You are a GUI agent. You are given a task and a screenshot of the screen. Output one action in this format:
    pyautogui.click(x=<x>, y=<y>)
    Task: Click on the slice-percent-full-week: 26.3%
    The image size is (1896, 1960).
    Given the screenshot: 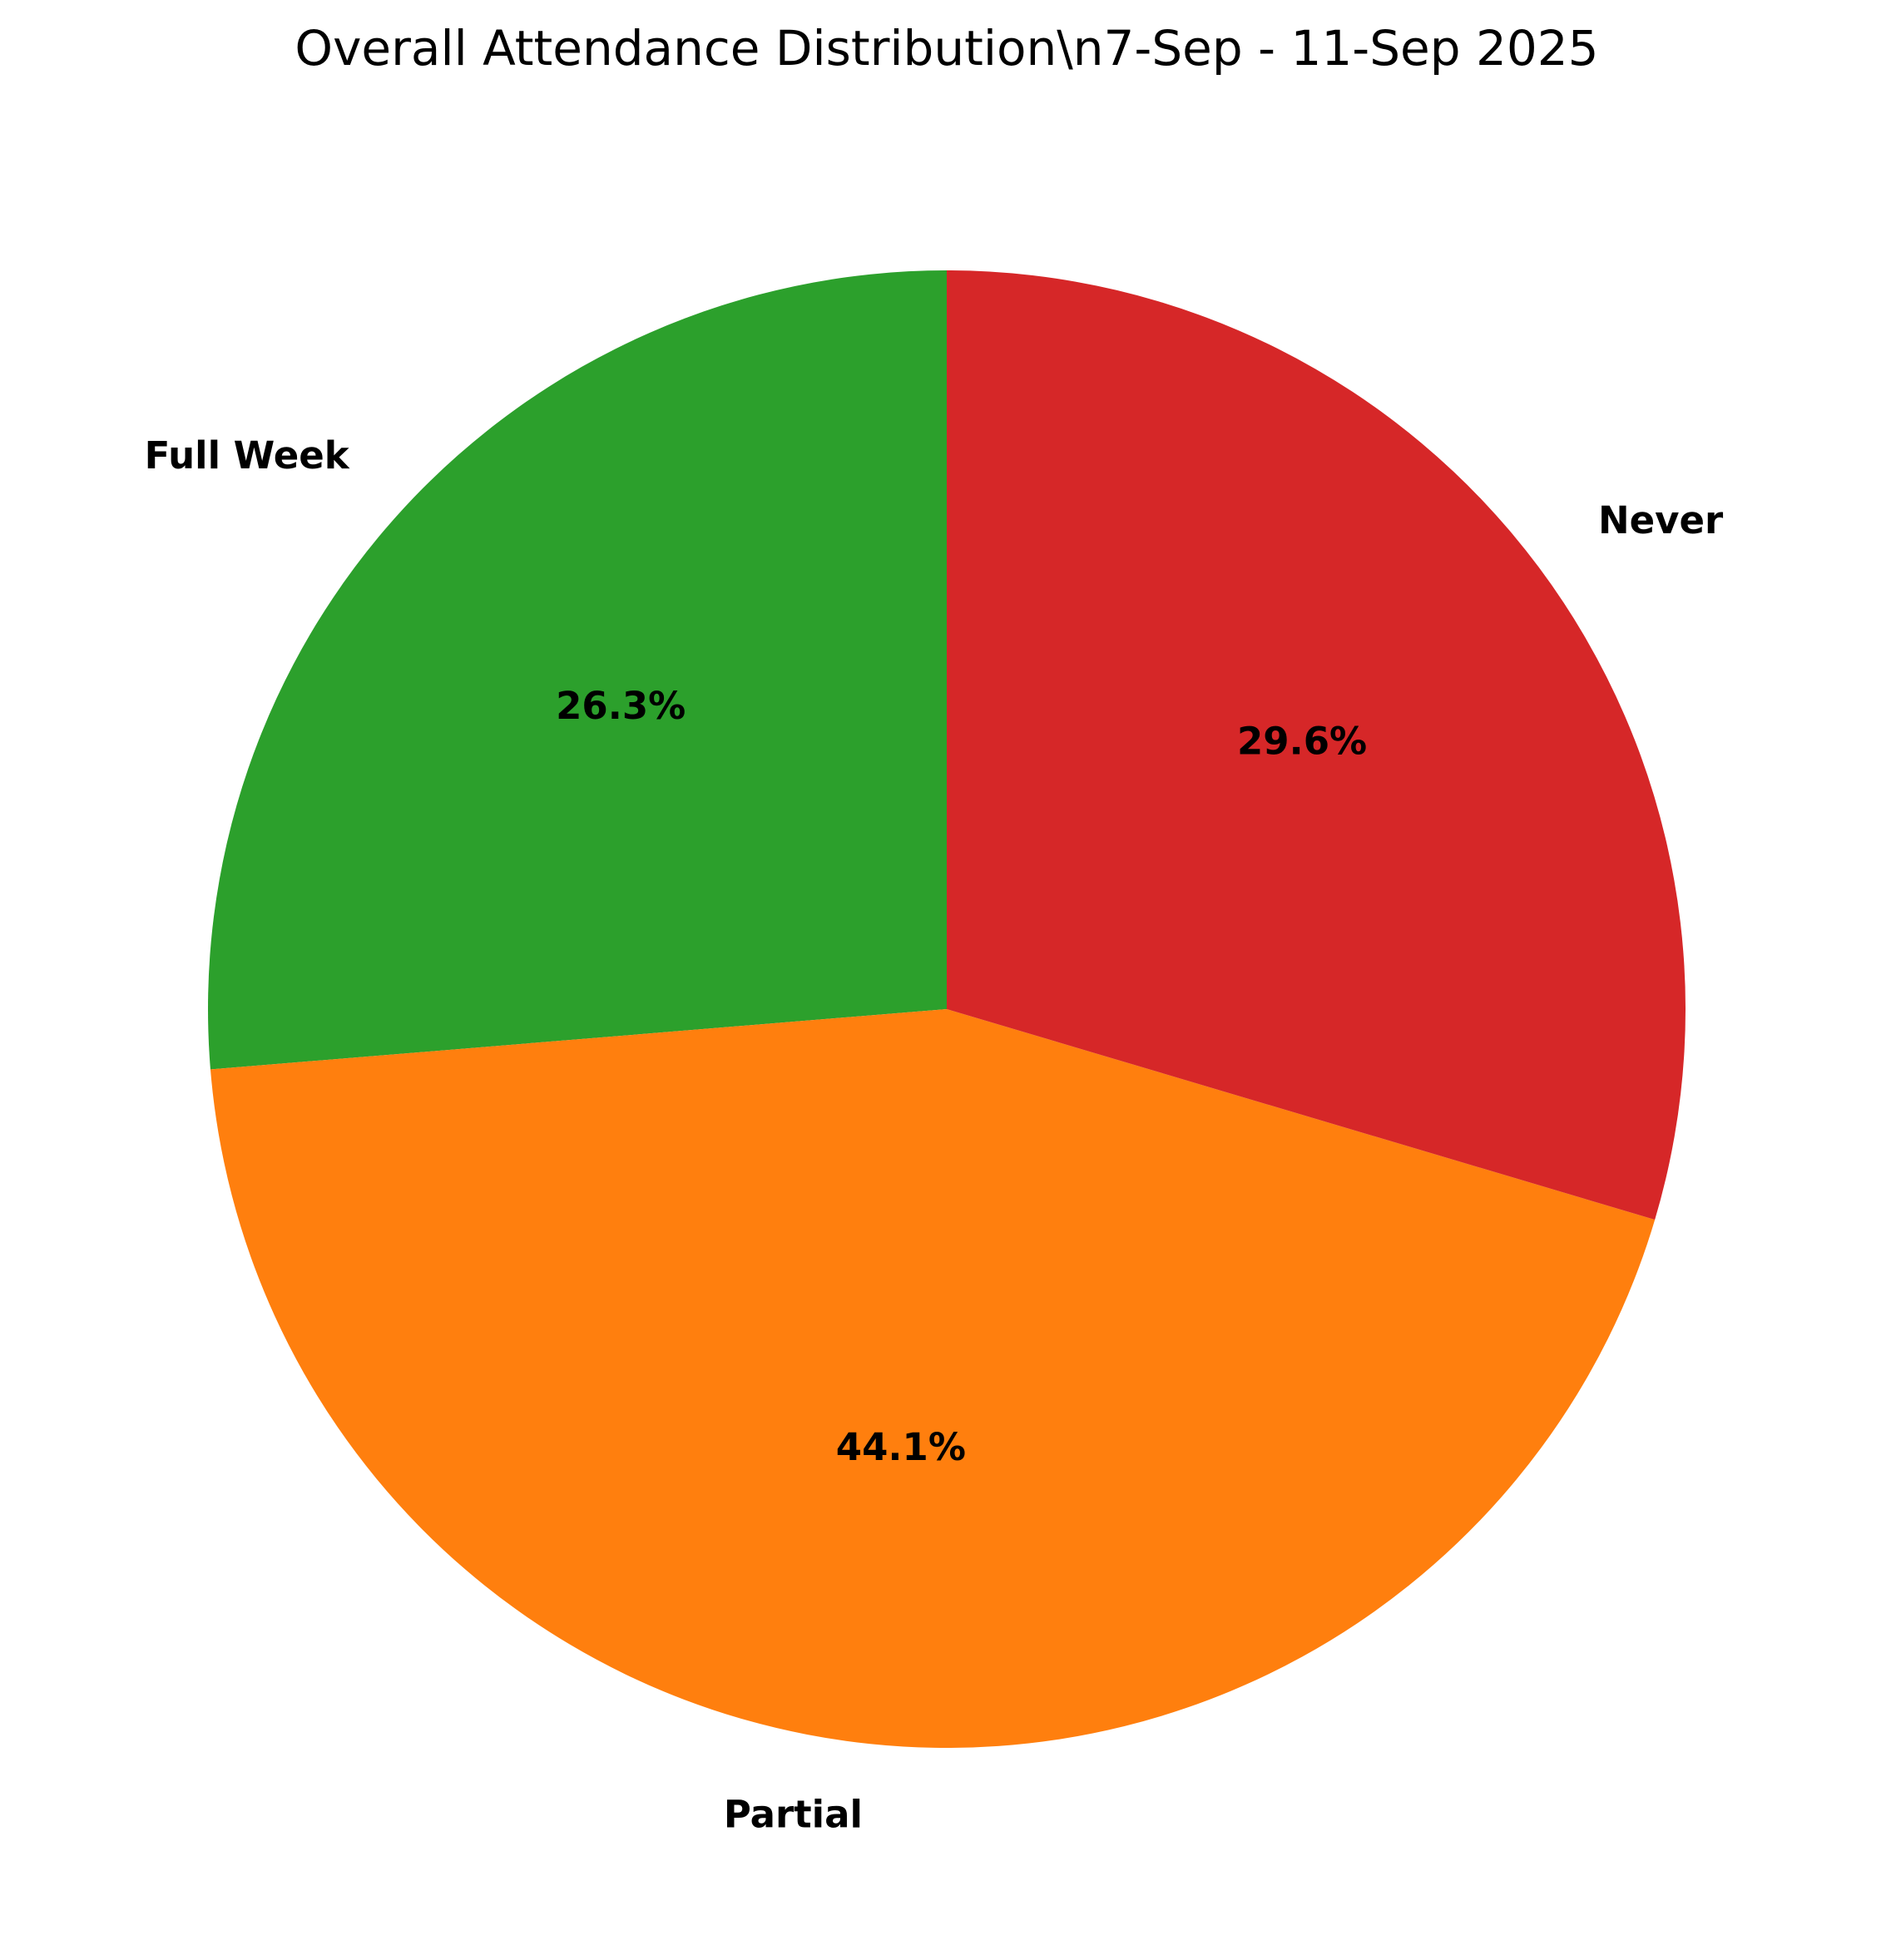 What is the action you would take?
    pyautogui.click(x=621, y=706)
    